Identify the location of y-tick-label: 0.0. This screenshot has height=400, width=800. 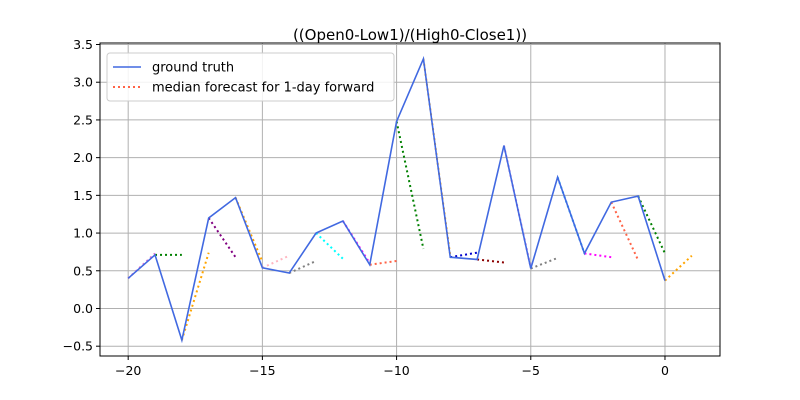
(83, 308).